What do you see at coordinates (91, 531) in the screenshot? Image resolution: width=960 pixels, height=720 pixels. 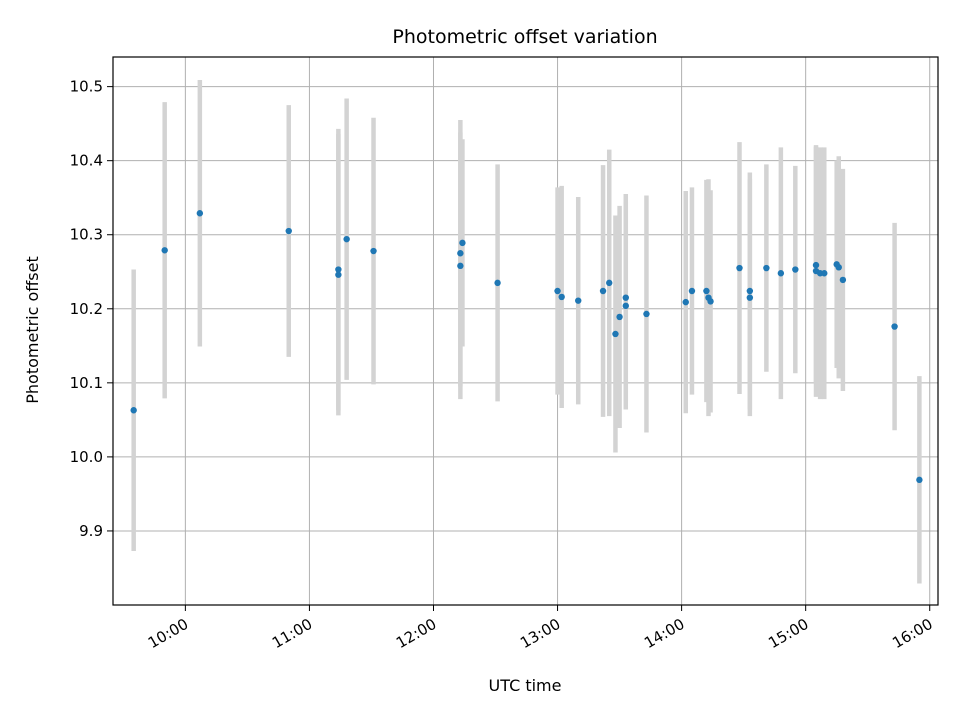 I see `y-tick-label: 9.9` at bounding box center [91, 531].